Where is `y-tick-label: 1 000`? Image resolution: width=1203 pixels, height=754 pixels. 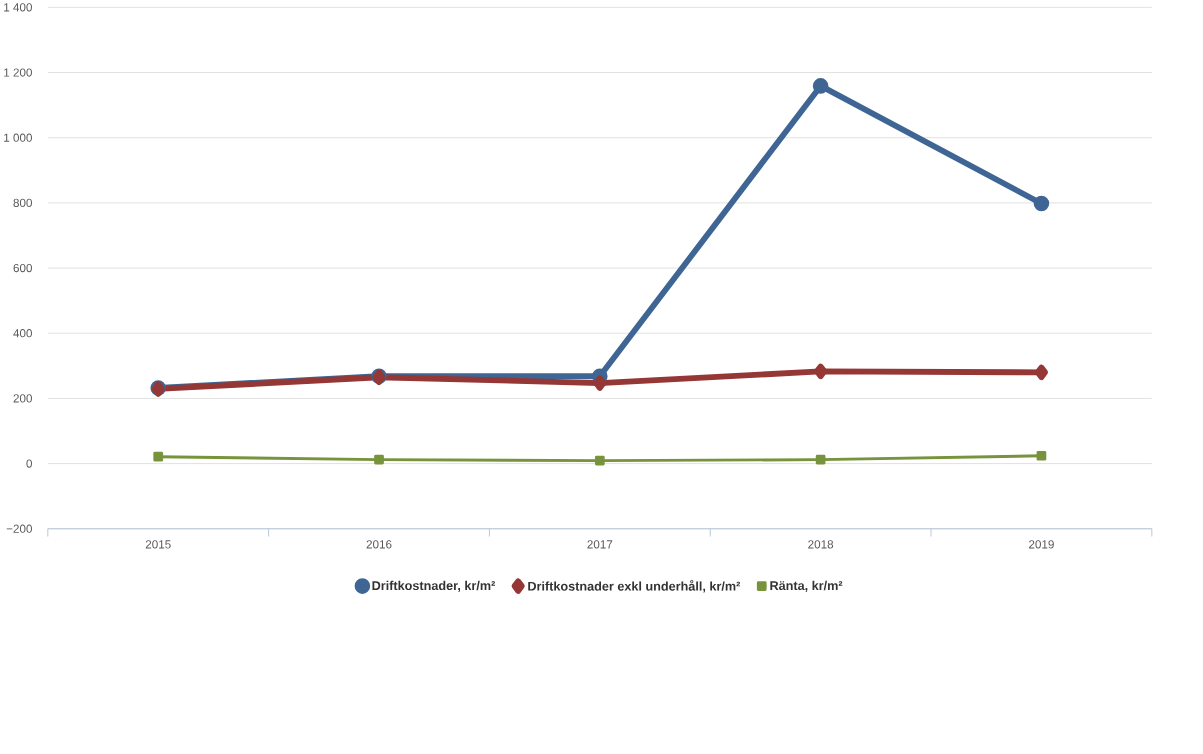 y-tick-label: 1 000 is located at coordinates (18, 138).